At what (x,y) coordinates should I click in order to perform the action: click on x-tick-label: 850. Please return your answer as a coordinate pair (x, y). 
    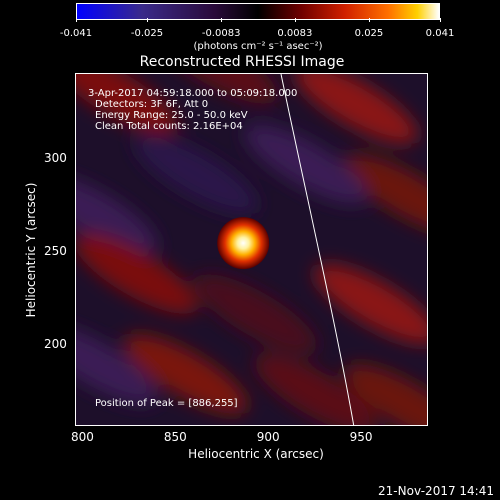
    Looking at the image, I should click on (175, 437).